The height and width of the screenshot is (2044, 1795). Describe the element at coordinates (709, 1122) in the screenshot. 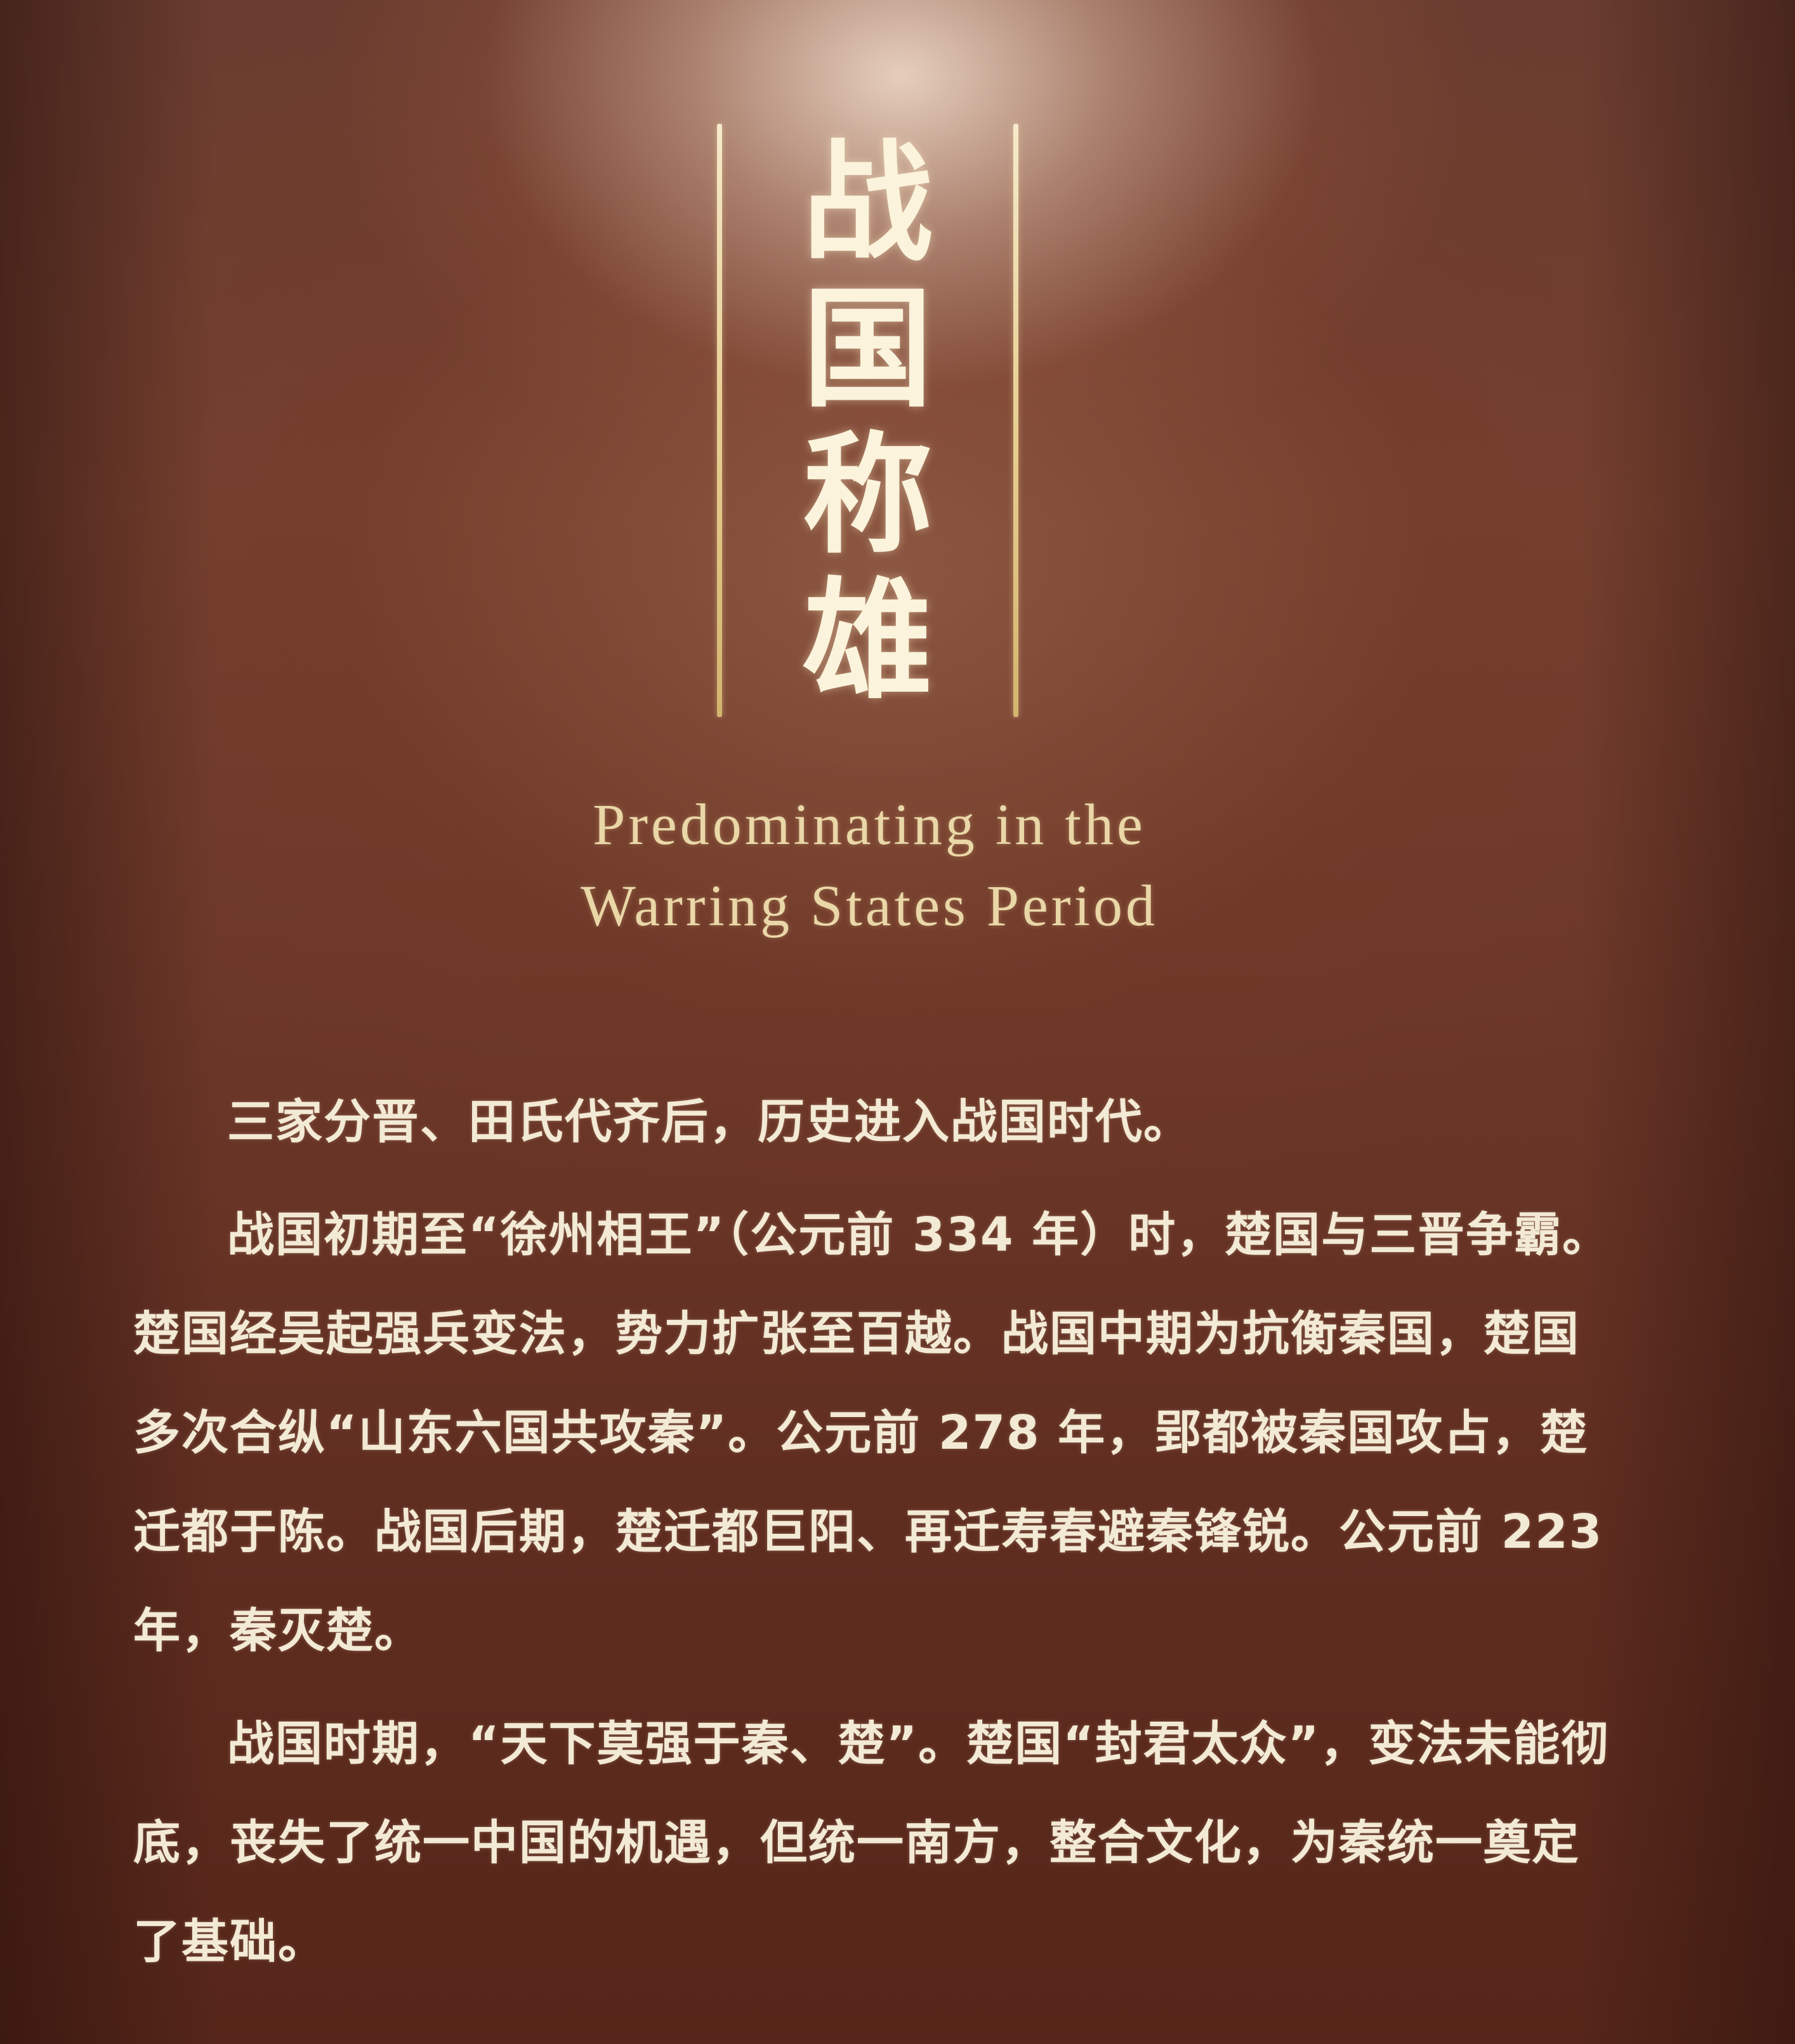

I see `paragraph-intro: 三家分晋、田氏代齐后，历史进入战国时代。` at that location.